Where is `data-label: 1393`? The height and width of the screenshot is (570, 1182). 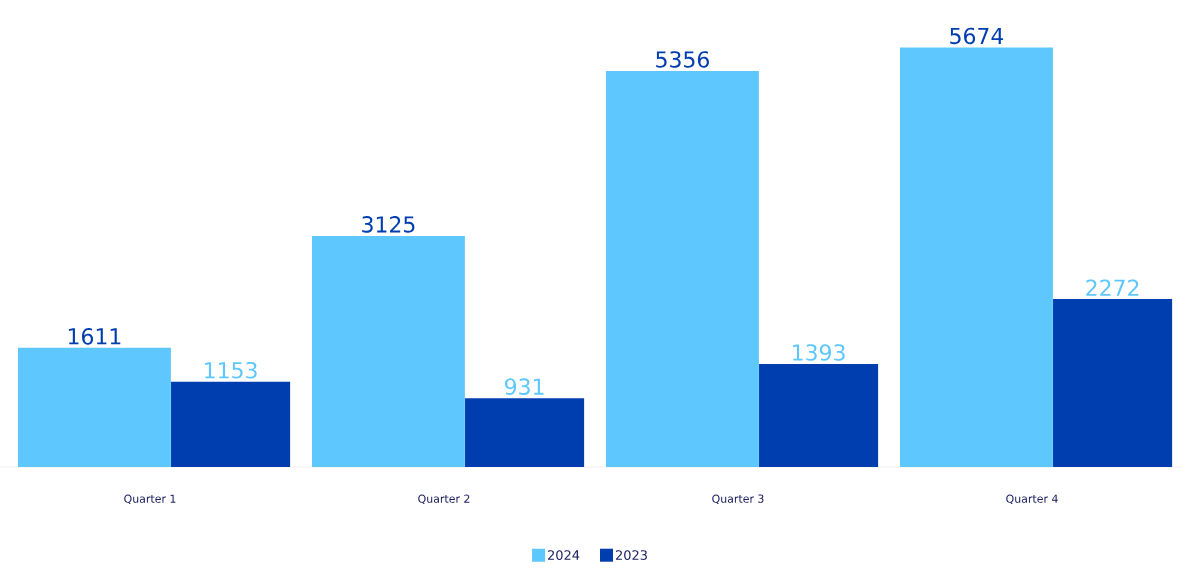
data-label: 1393 is located at coordinates (819, 352).